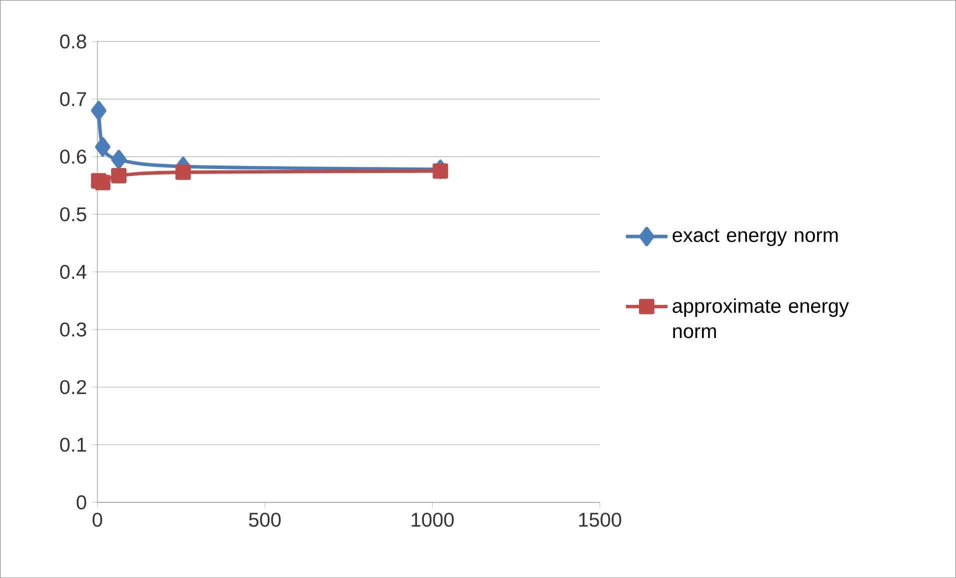 This screenshot has width=956, height=578. Describe the element at coordinates (73, 41) in the screenshot. I see `y-tick-label: 0.8` at that location.